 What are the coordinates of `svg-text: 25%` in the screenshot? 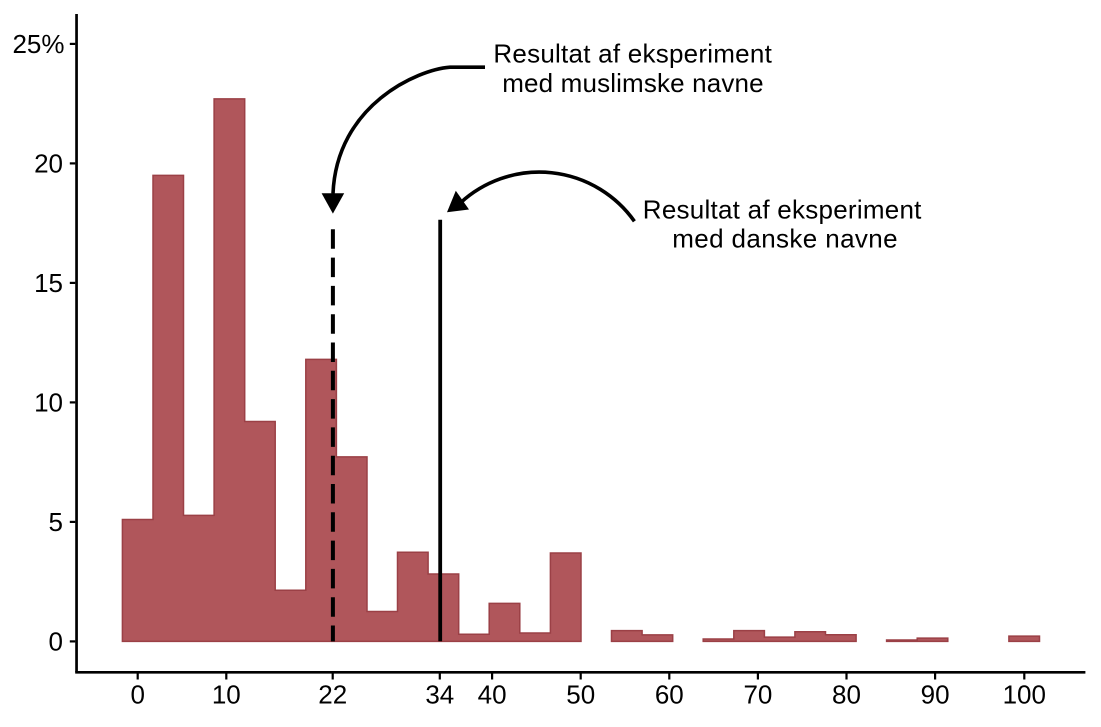 It's located at (38, 44).